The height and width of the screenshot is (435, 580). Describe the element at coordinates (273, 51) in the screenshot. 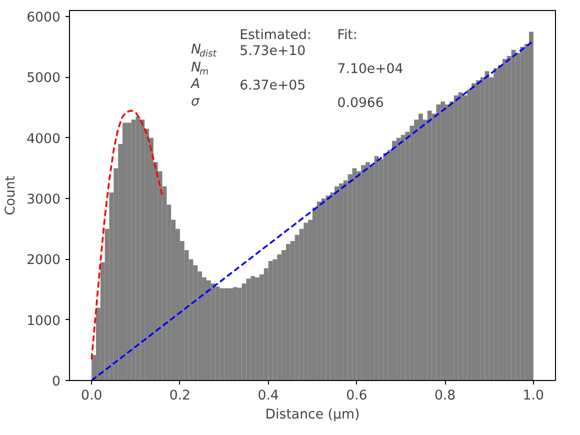

I see `annotation: 5.73e+10` at that location.